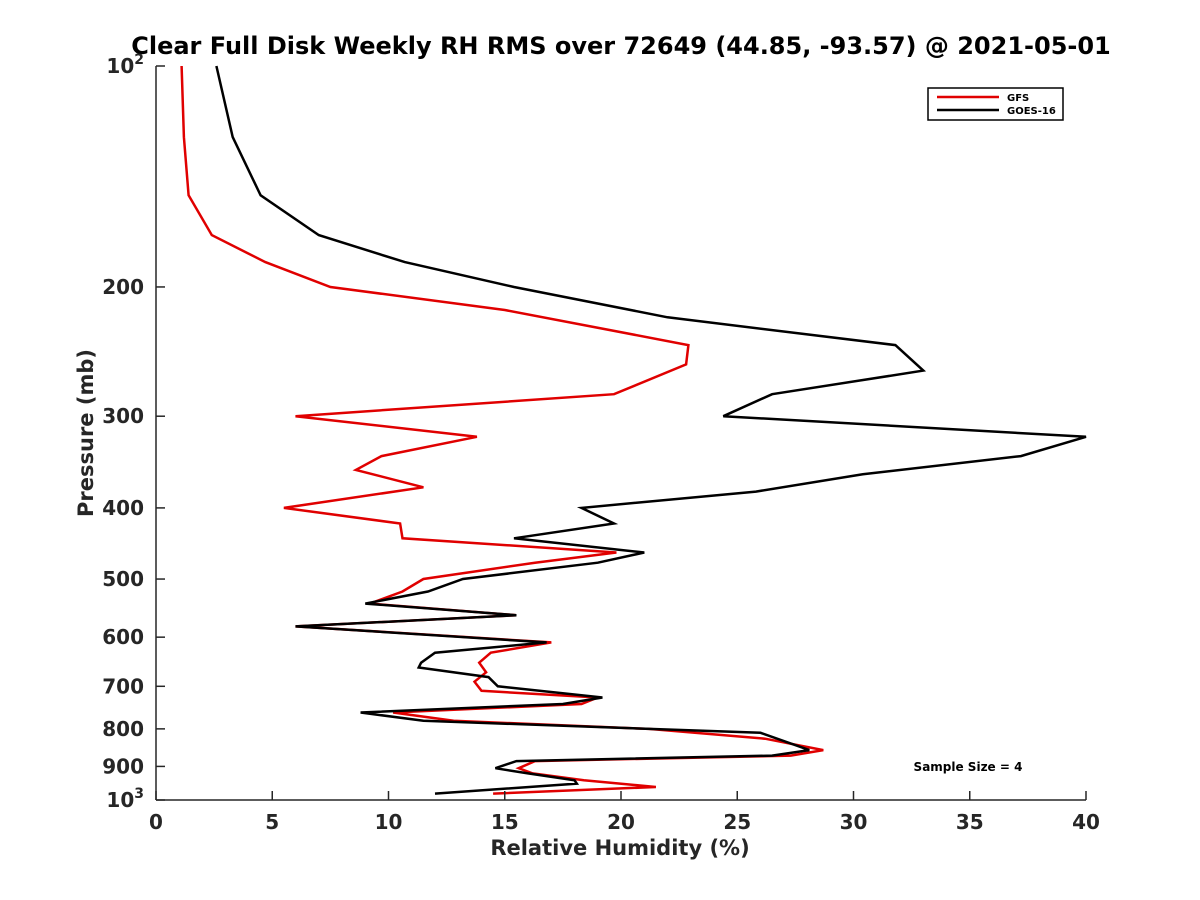 The width and height of the screenshot is (1200, 900). Describe the element at coordinates (123, 416) in the screenshot. I see `y-tick-label: 300` at that location.